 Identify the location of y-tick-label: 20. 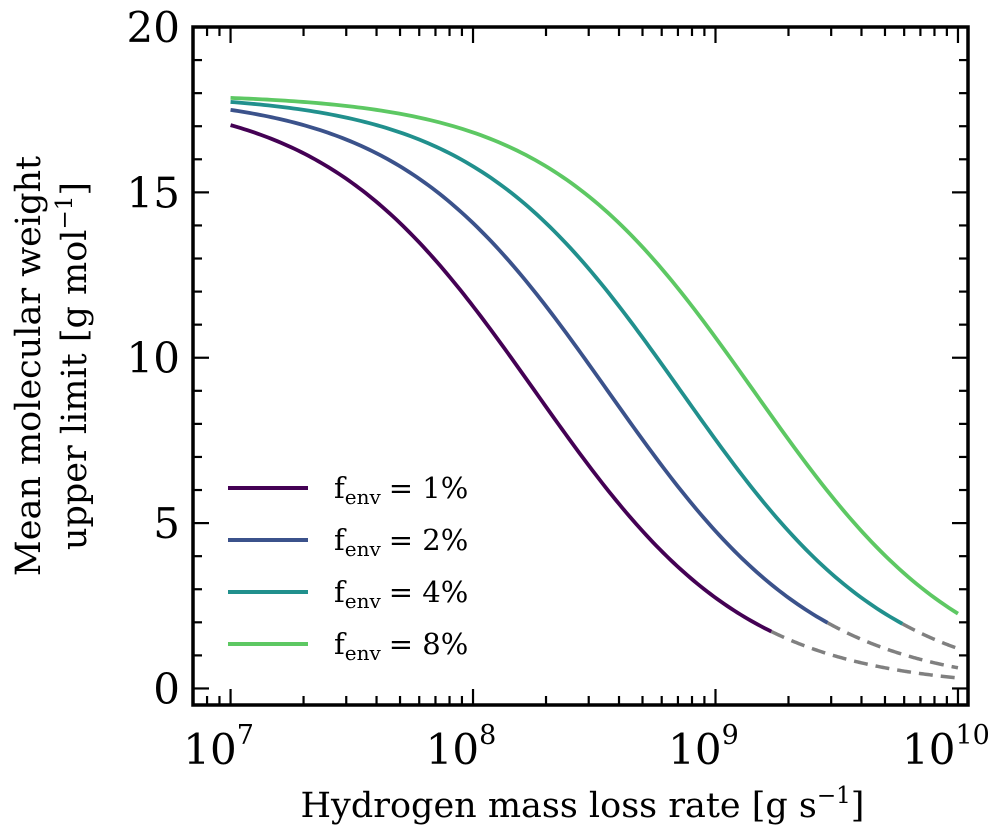
(153, 27).